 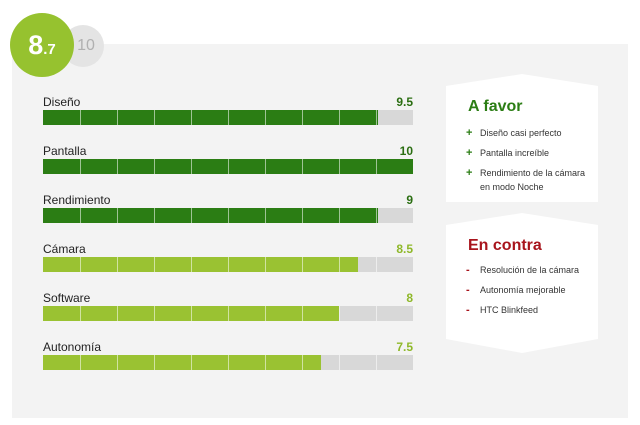 What do you see at coordinates (530, 180) in the screenshot?
I see `pro-item: + Rendimiento de la cámara en modo Noche` at bounding box center [530, 180].